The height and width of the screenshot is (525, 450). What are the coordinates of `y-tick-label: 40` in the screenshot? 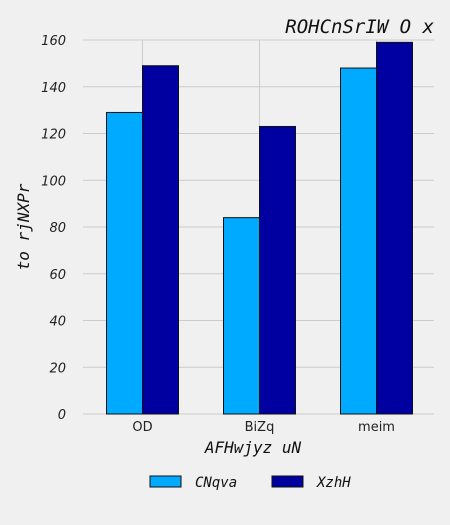 It's located at (57, 322).